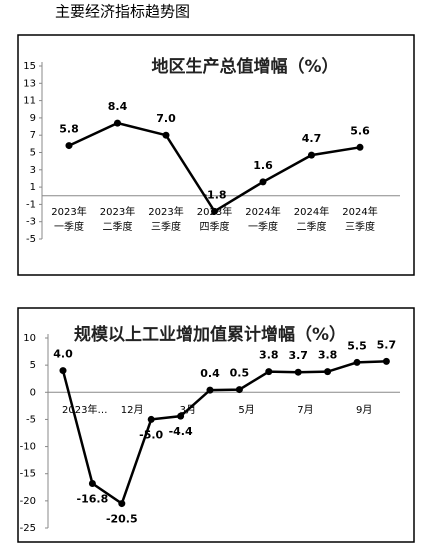  What do you see at coordinates (357, 345) in the screenshot?
I see `data-label: 5.5` at bounding box center [357, 345].